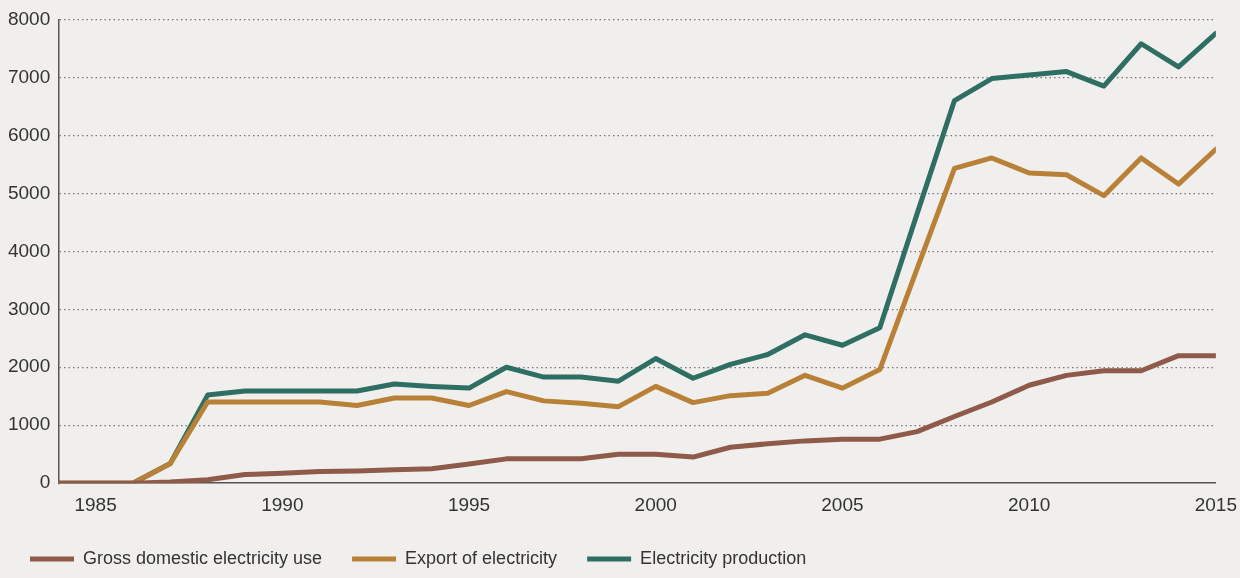 The width and height of the screenshot is (1240, 578). Describe the element at coordinates (29, 366) in the screenshot. I see `y-tick-label: 2000` at that location.